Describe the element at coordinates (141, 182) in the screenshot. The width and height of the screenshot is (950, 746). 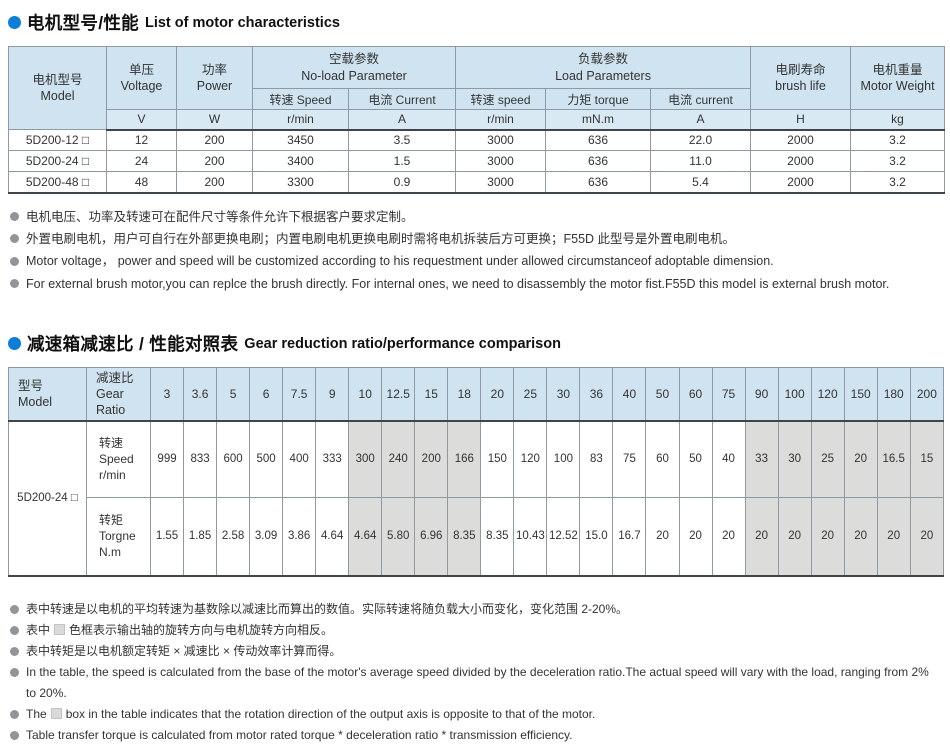
I see `value-cell: 48` at that location.